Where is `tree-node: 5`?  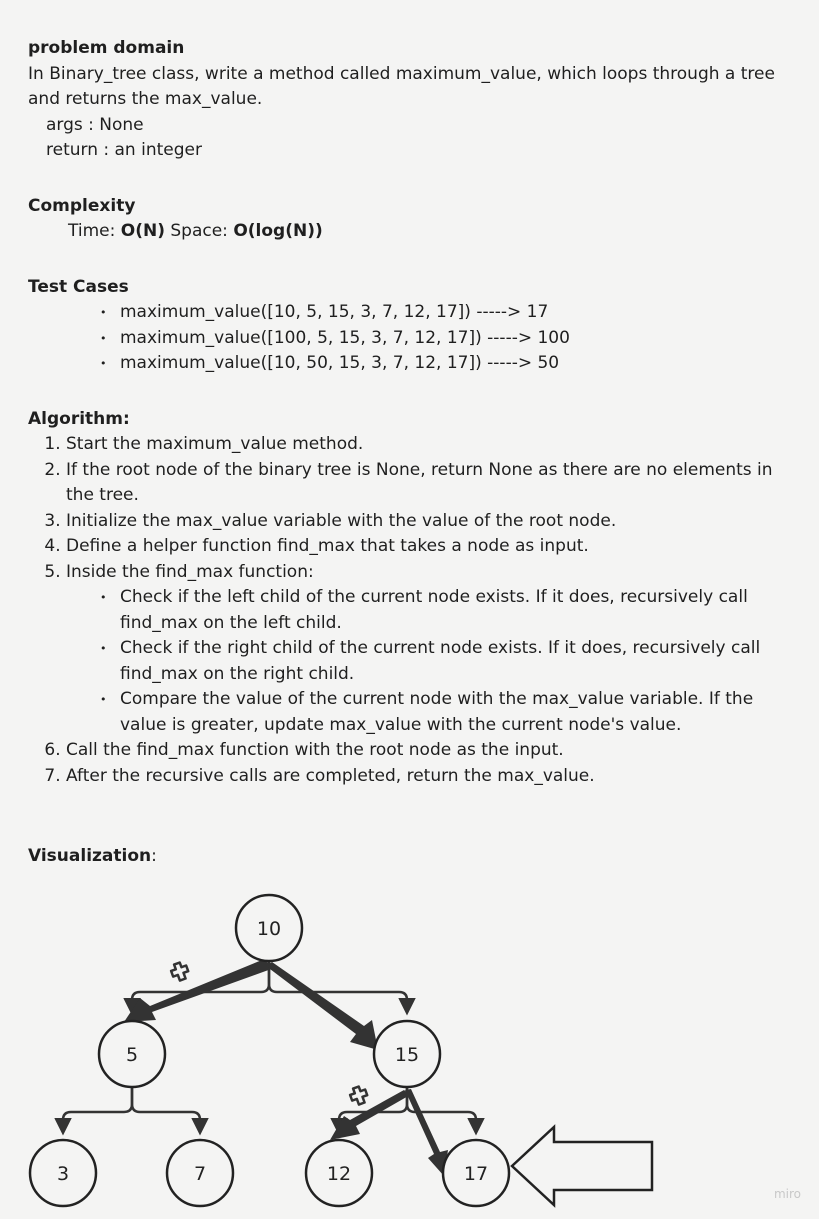 tree-node: 5 is located at coordinates (132, 1054).